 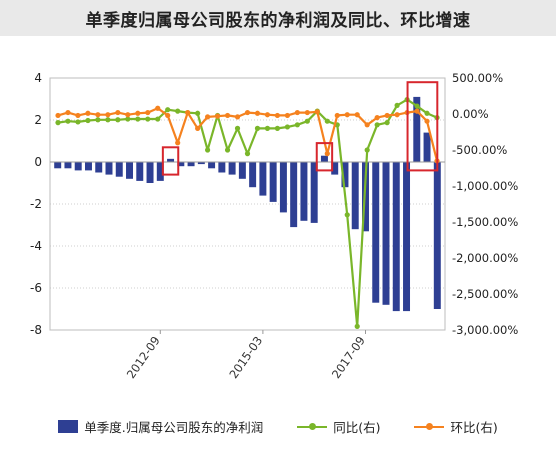 I want to click on right-tick-label: 0.00%, so click(x=470, y=114).